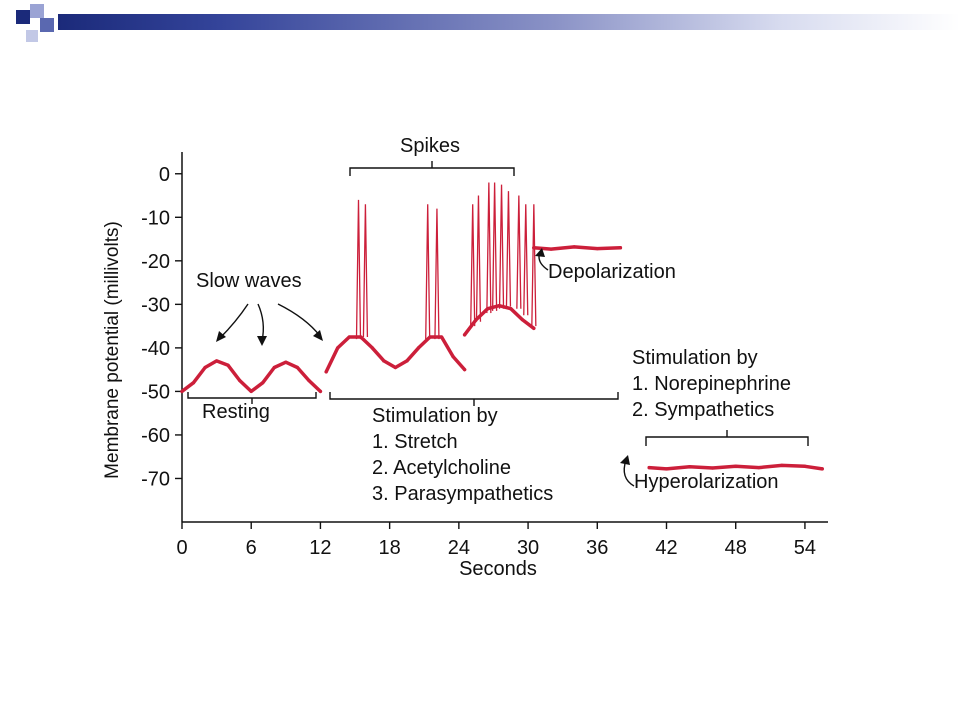 The width and height of the screenshot is (960, 720). Describe the element at coordinates (252, 398) in the screenshot. I see `resting-bracket` at that location.